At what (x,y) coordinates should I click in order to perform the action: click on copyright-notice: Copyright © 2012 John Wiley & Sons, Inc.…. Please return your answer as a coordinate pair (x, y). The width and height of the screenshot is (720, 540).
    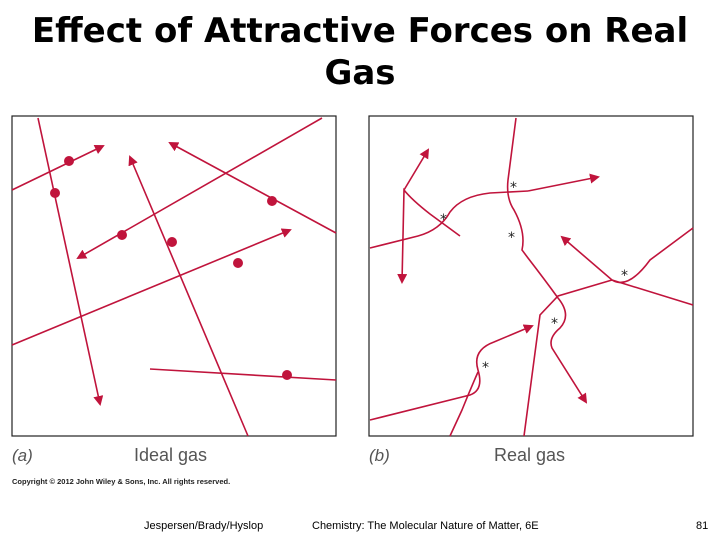
    Looking at the image, I should click on (121, 481).